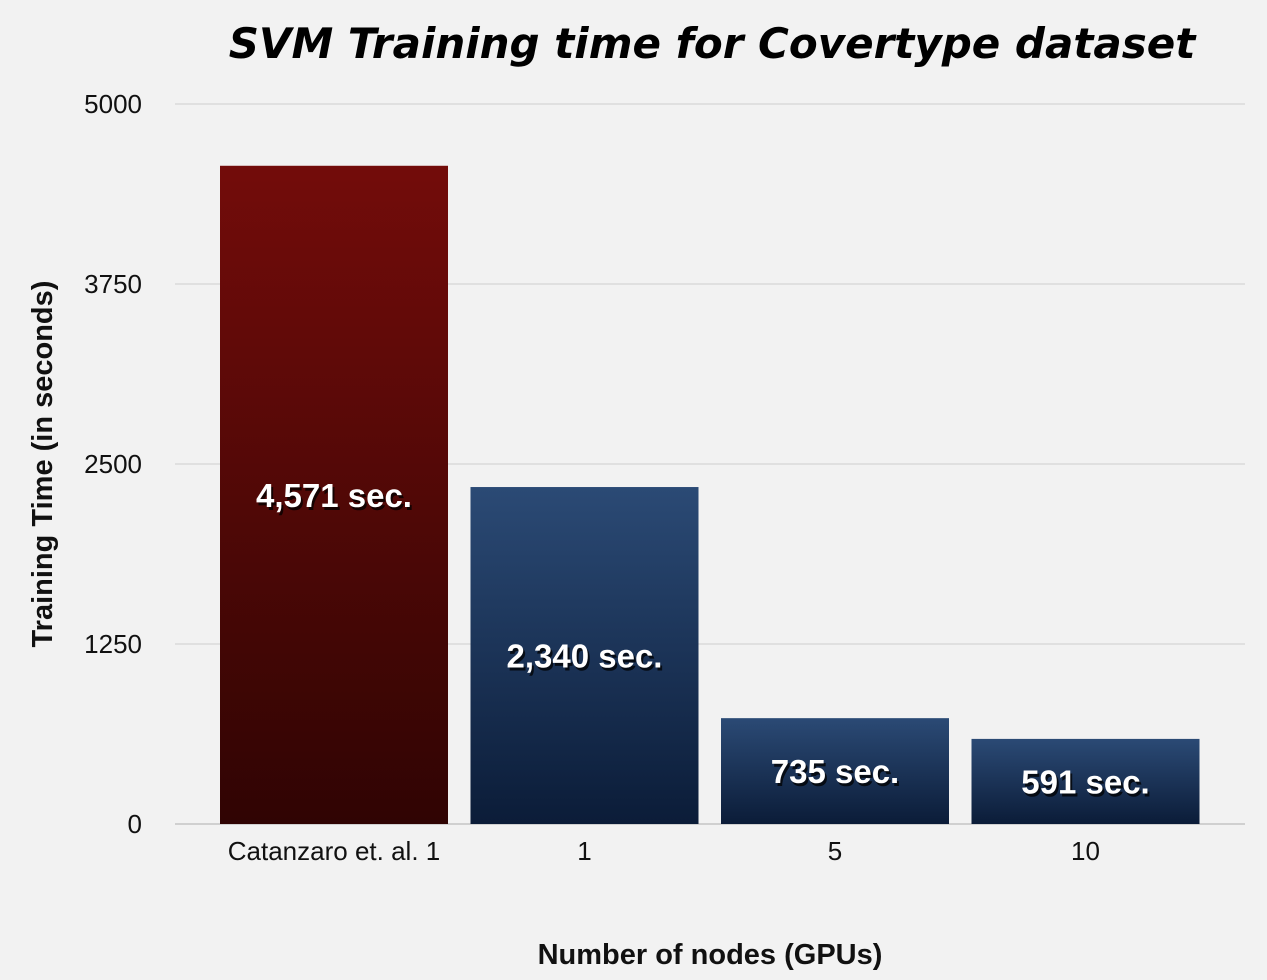 The image size is (1267, 980). I want to click on data-label: 591 sec., so click(1085, 781).